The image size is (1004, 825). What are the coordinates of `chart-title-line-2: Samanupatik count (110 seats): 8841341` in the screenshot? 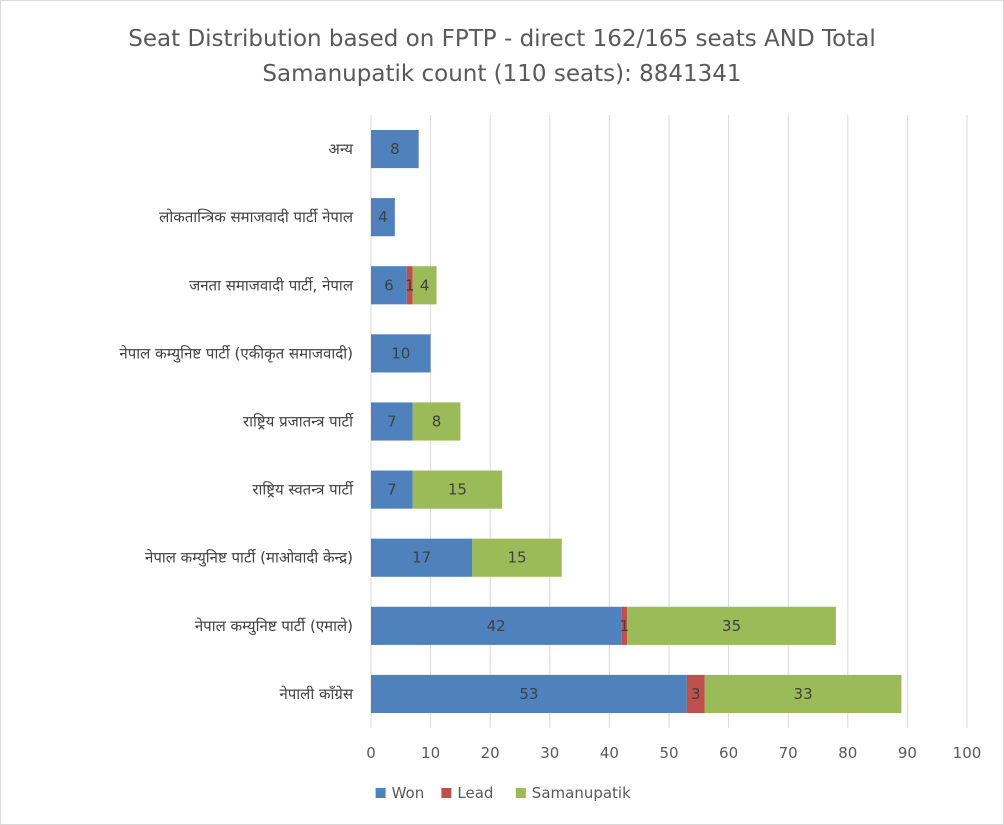 It's located at (501, 74).